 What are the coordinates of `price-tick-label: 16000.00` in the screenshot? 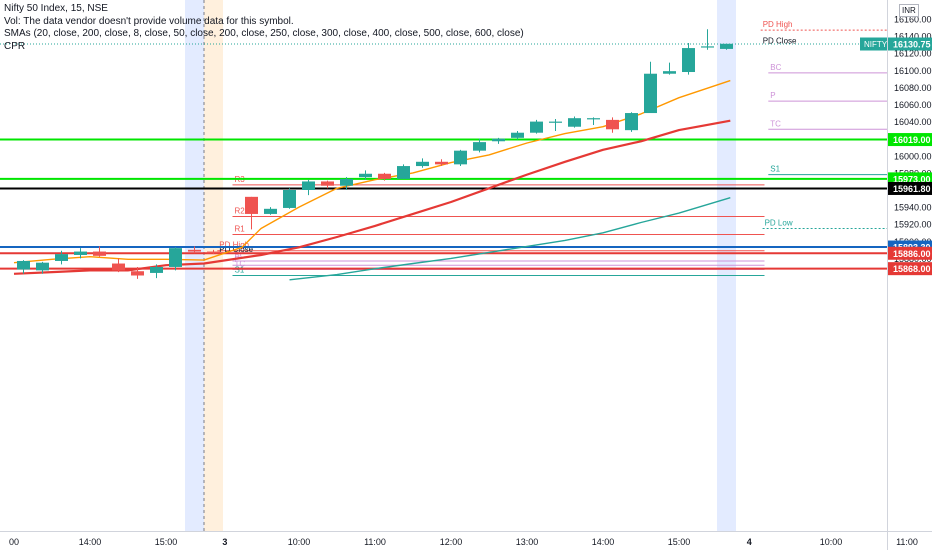 It's located at (913, 156).